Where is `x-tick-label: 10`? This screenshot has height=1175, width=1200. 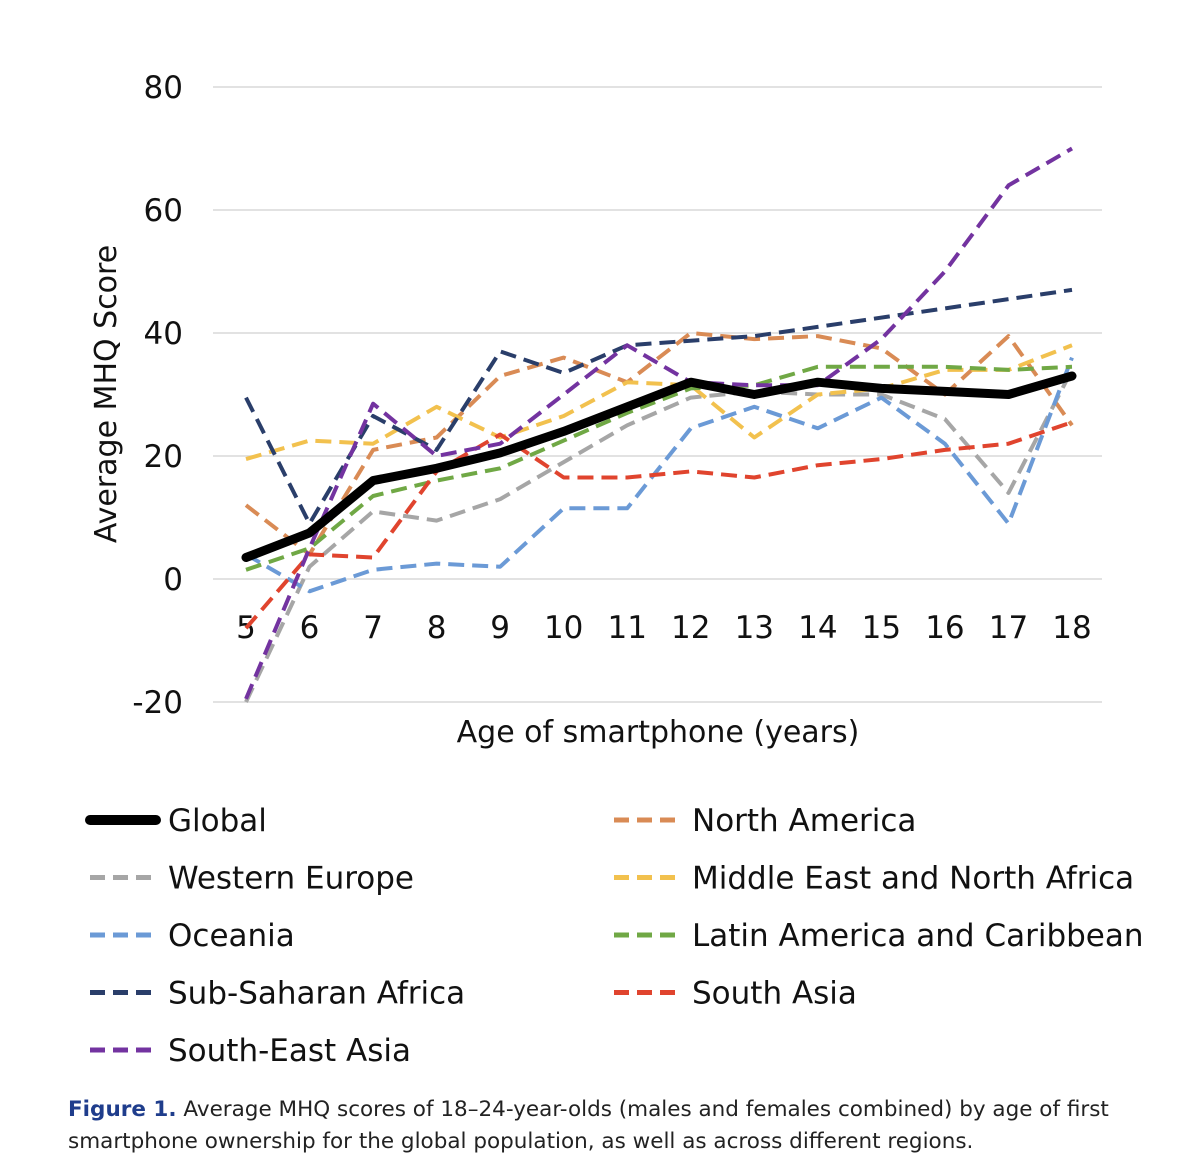 x-tick-label: 10 is located at coordinates (563, 628).